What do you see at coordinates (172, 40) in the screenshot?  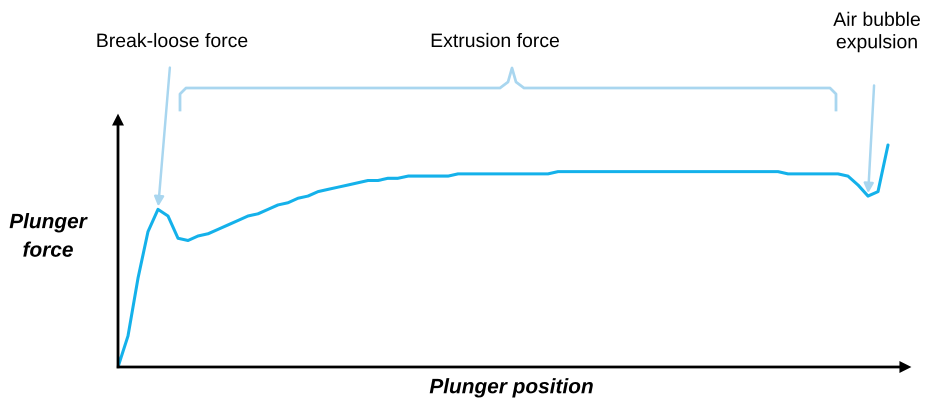 I see `text: Break-loose force` at bounding box center [172, 40].